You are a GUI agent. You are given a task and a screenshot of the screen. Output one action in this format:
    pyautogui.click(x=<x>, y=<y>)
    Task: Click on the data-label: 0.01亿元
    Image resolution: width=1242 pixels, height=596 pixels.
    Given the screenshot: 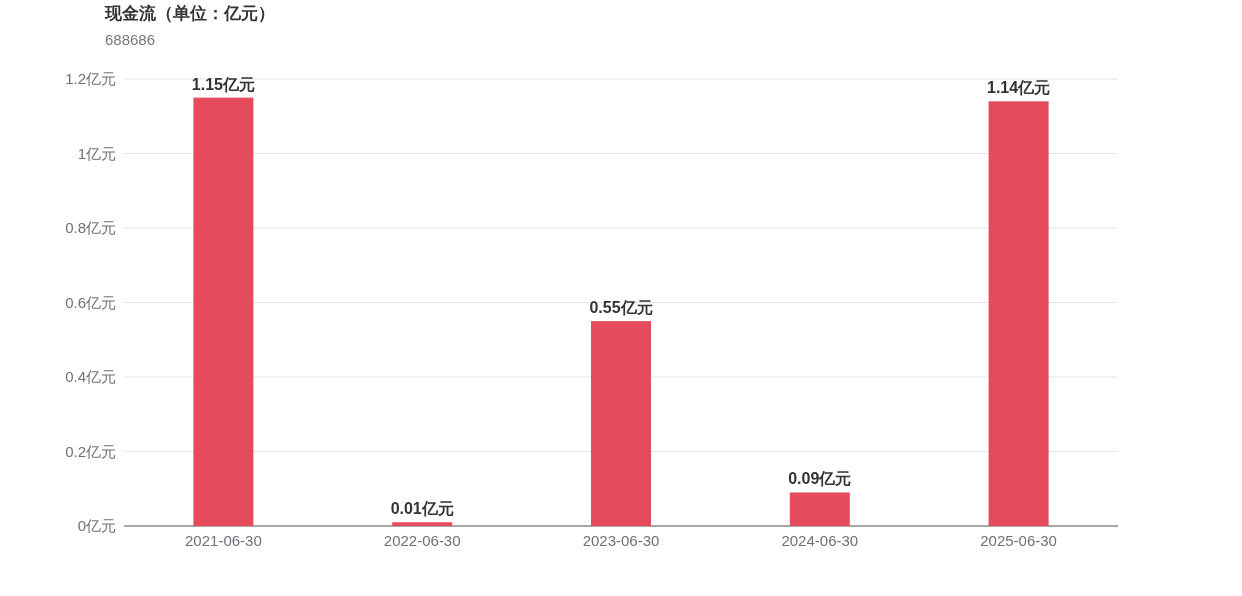 What is the action you would take?
    pyautogui.click(x=422, y=509)
    